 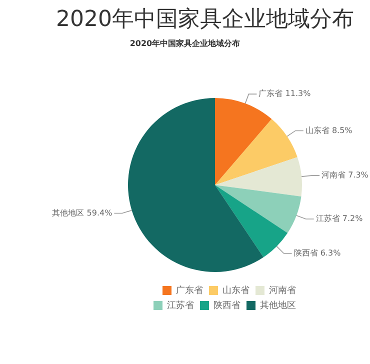 I want to click on chart-subtitle: 2020年中国家具企业地域分布, so click(x=185, y=43).